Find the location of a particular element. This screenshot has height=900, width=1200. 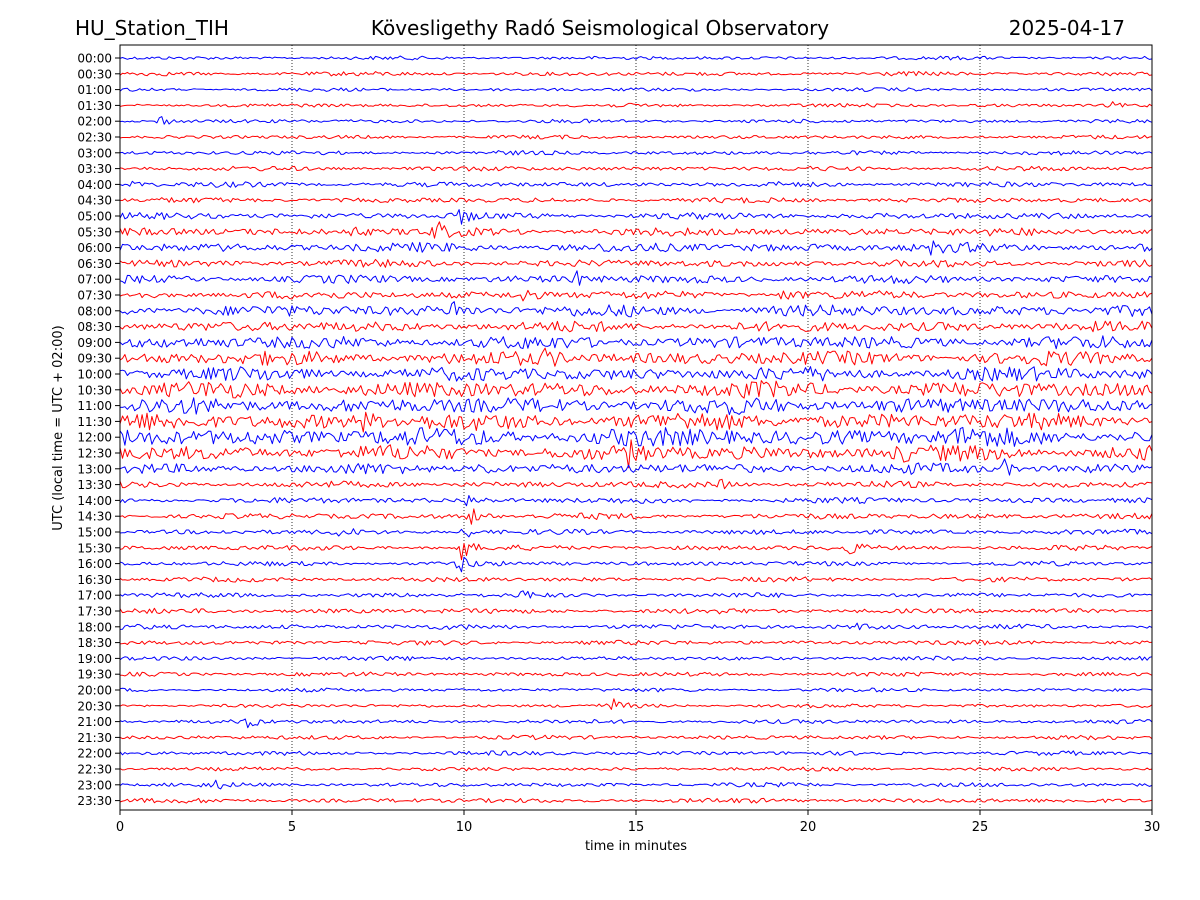

x-tick-label: 25 is located at coordinates (980, 827).